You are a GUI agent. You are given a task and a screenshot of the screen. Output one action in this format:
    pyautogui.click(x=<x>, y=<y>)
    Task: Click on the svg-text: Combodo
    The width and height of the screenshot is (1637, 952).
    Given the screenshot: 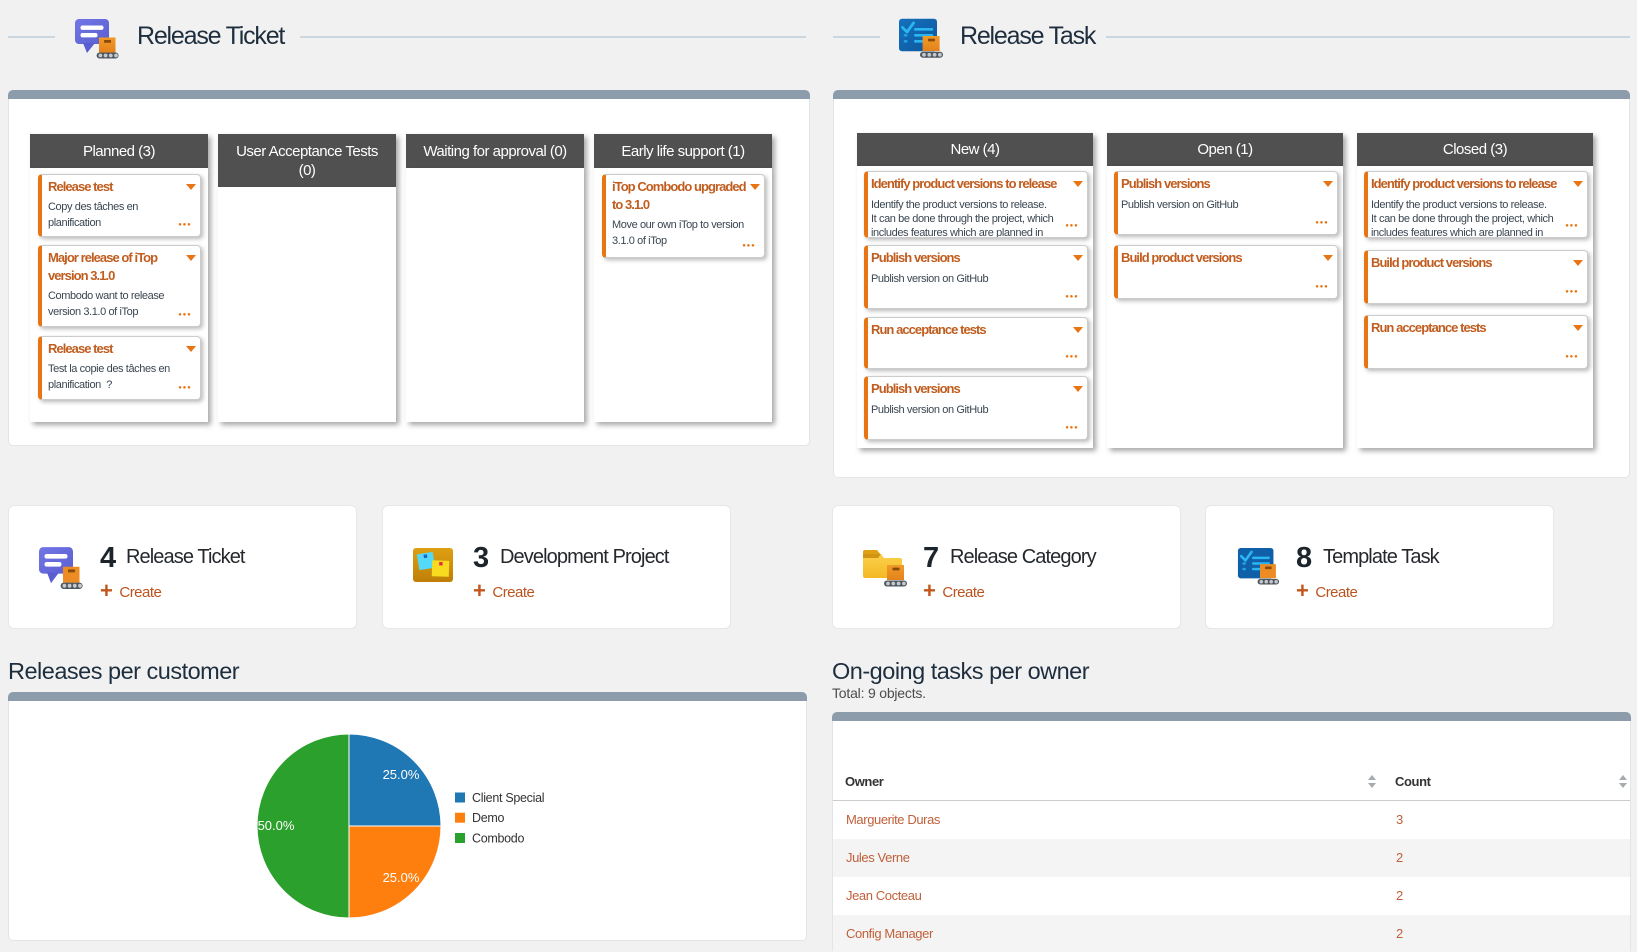 What is the action you would take?
    pyautogui.click(x=498, y=839)
    